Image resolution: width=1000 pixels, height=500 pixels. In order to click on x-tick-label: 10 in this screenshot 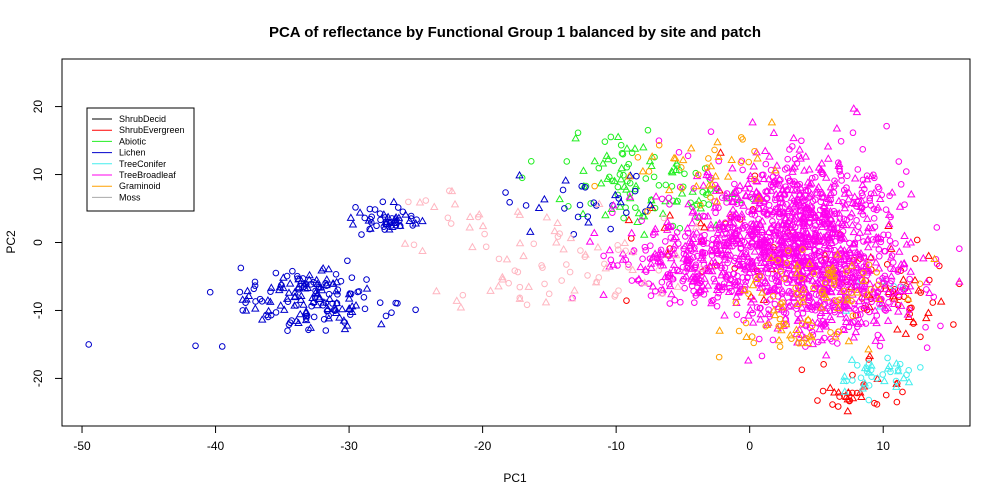, I will do `click(884, 446)`.